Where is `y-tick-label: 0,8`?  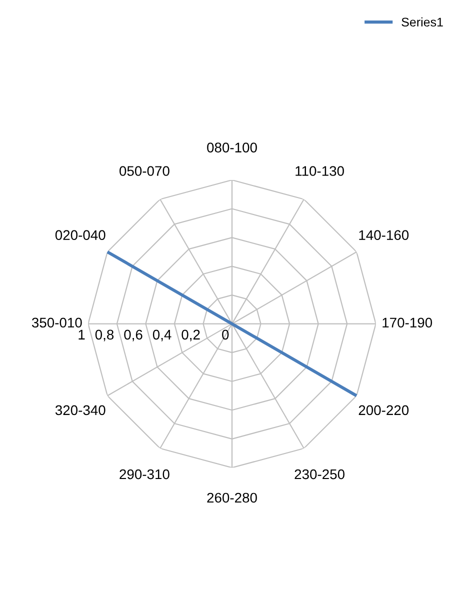 y-tick-label: 0,8 is located at coordinates (104, 336).